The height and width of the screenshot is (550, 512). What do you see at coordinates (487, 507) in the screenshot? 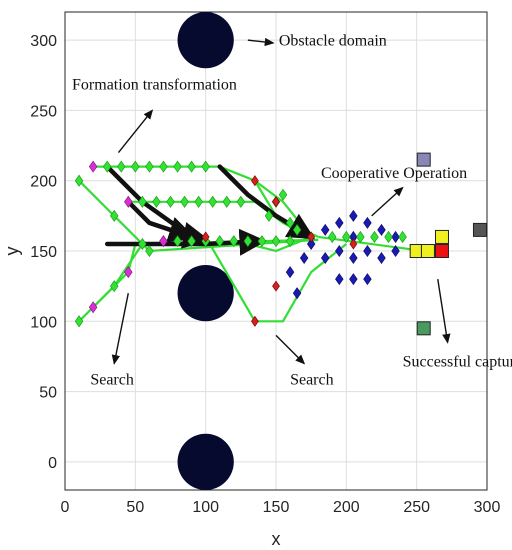
I see `x-tick-label: 300` at bounding box center [487, 507].